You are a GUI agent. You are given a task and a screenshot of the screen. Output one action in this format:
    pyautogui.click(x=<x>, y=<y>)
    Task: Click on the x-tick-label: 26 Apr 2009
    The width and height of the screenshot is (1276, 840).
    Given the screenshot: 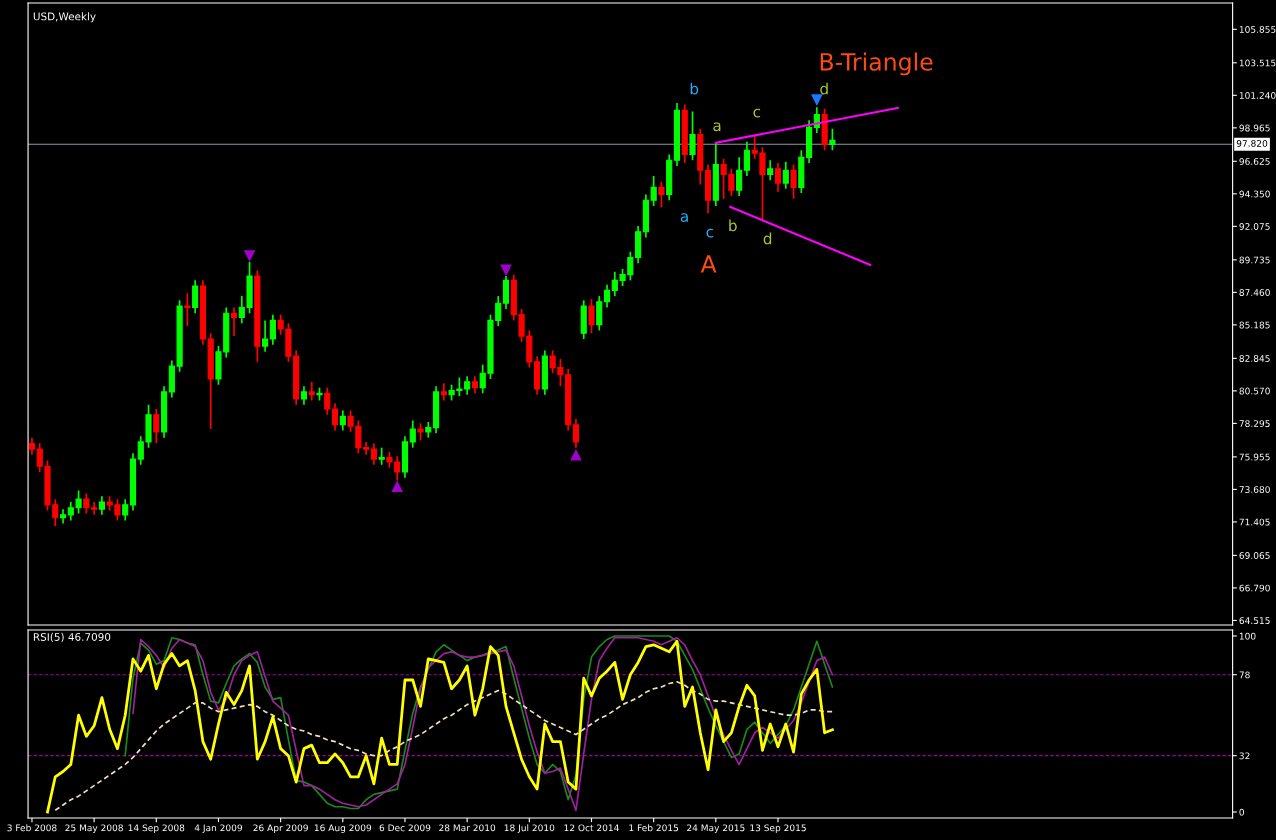 What is the action you would take?
    pyautogui.click(x=280, y=828)
    